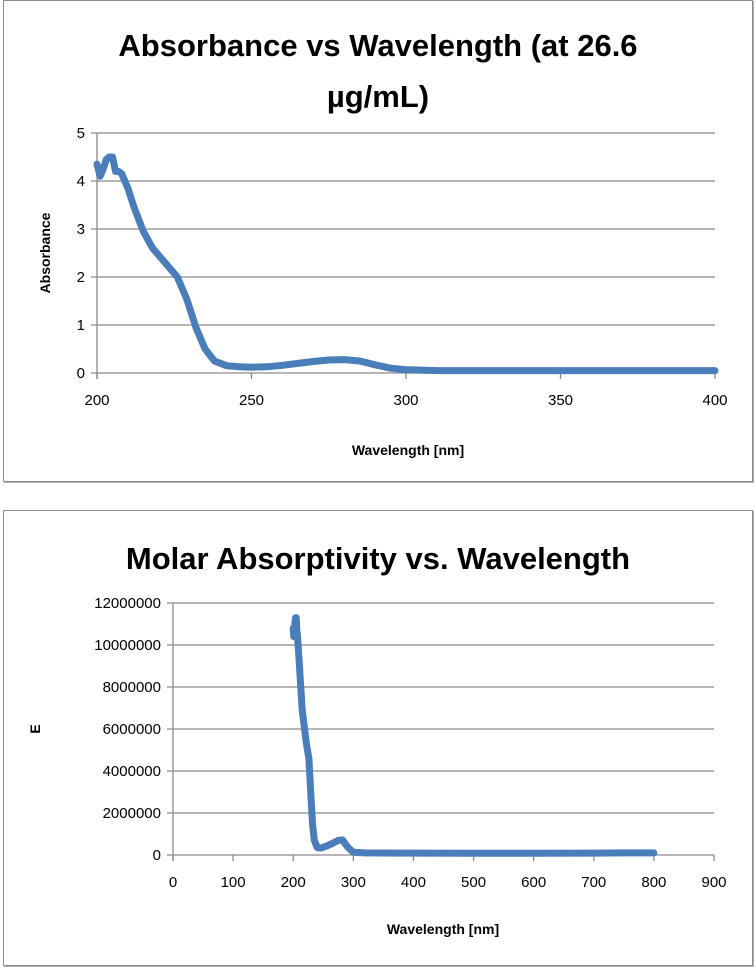  I want to click on chart2-y-axis-label: E, so click(35, 728).